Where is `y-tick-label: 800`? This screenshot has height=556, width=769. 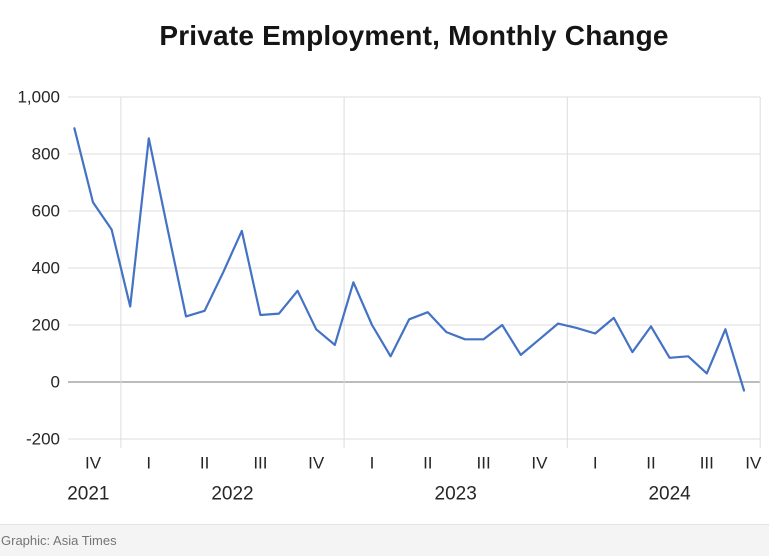 y-tick-label: 800 is located at coordinates (46, 154).